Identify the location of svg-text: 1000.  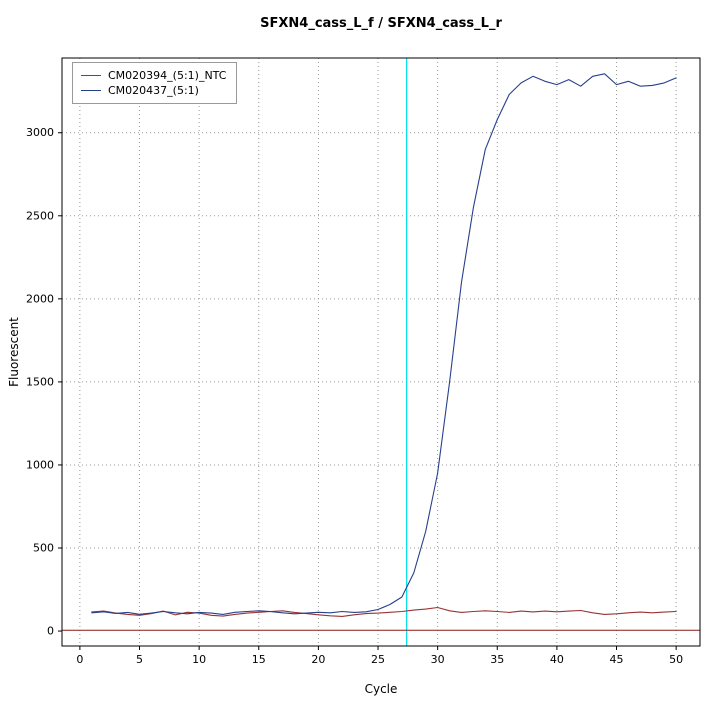
(40, 464).